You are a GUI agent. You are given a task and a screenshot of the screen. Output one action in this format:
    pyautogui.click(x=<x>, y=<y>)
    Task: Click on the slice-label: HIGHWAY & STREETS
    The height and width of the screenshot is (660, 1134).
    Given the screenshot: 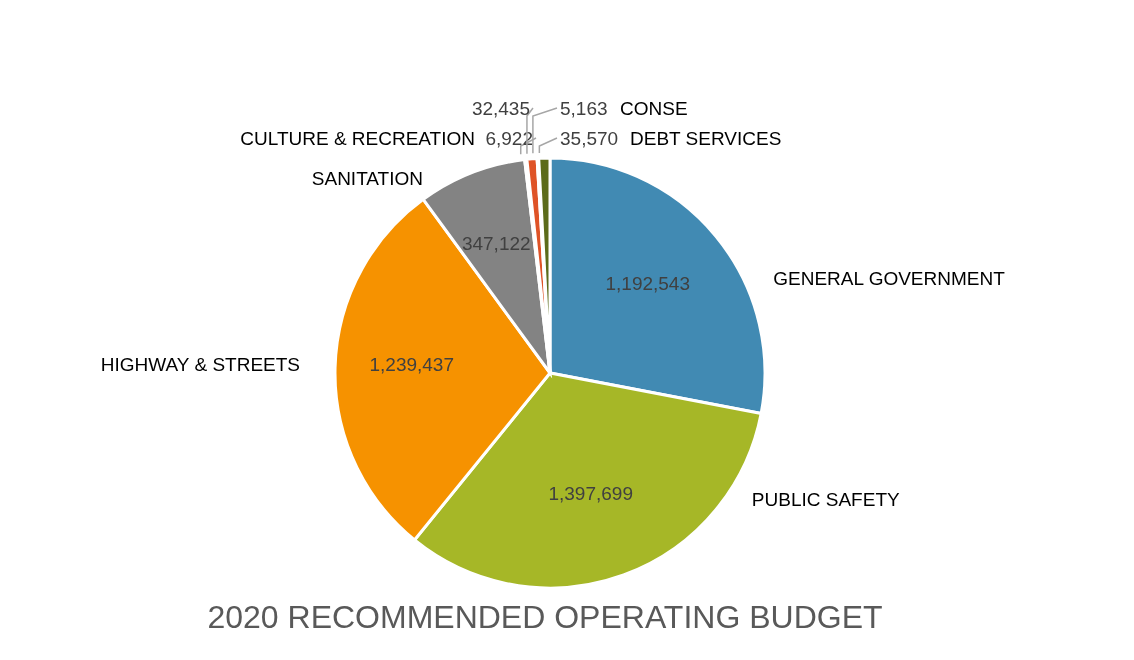 What is the action you would take?
    pyautogui.click(x=200, y=364)
    